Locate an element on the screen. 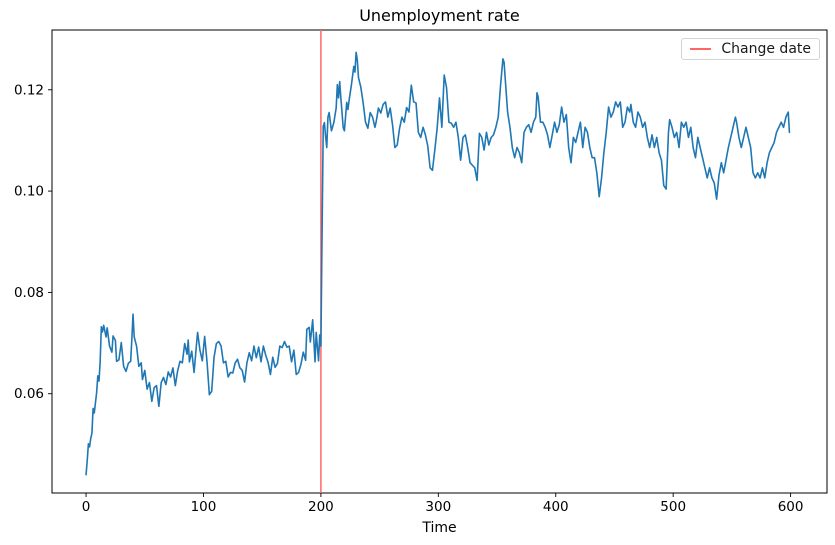 The width and height of the screenshot is (835, 545). x-tick-label: 100 is located at coordinates (204, 507).